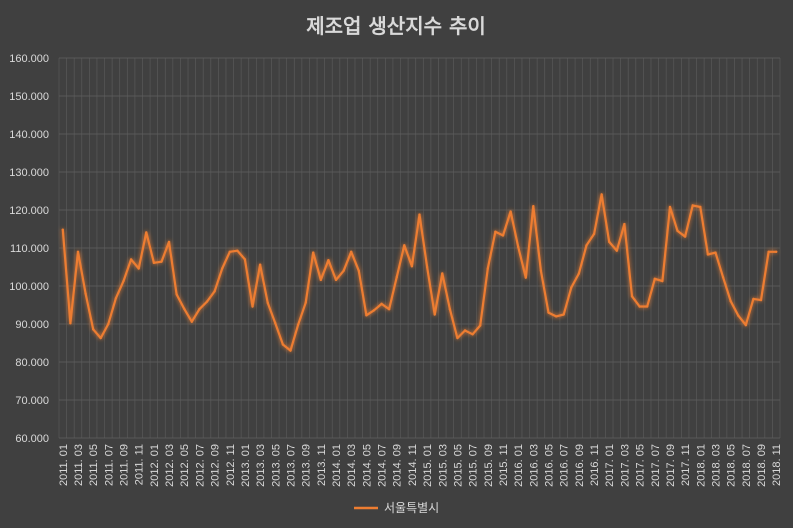 This screenshot has width=793, height=528. What do you see at coordinates (291, 465) in the screenshot?
I see `x-tick-label: 2013. 07` at bounding box center [291, 465].